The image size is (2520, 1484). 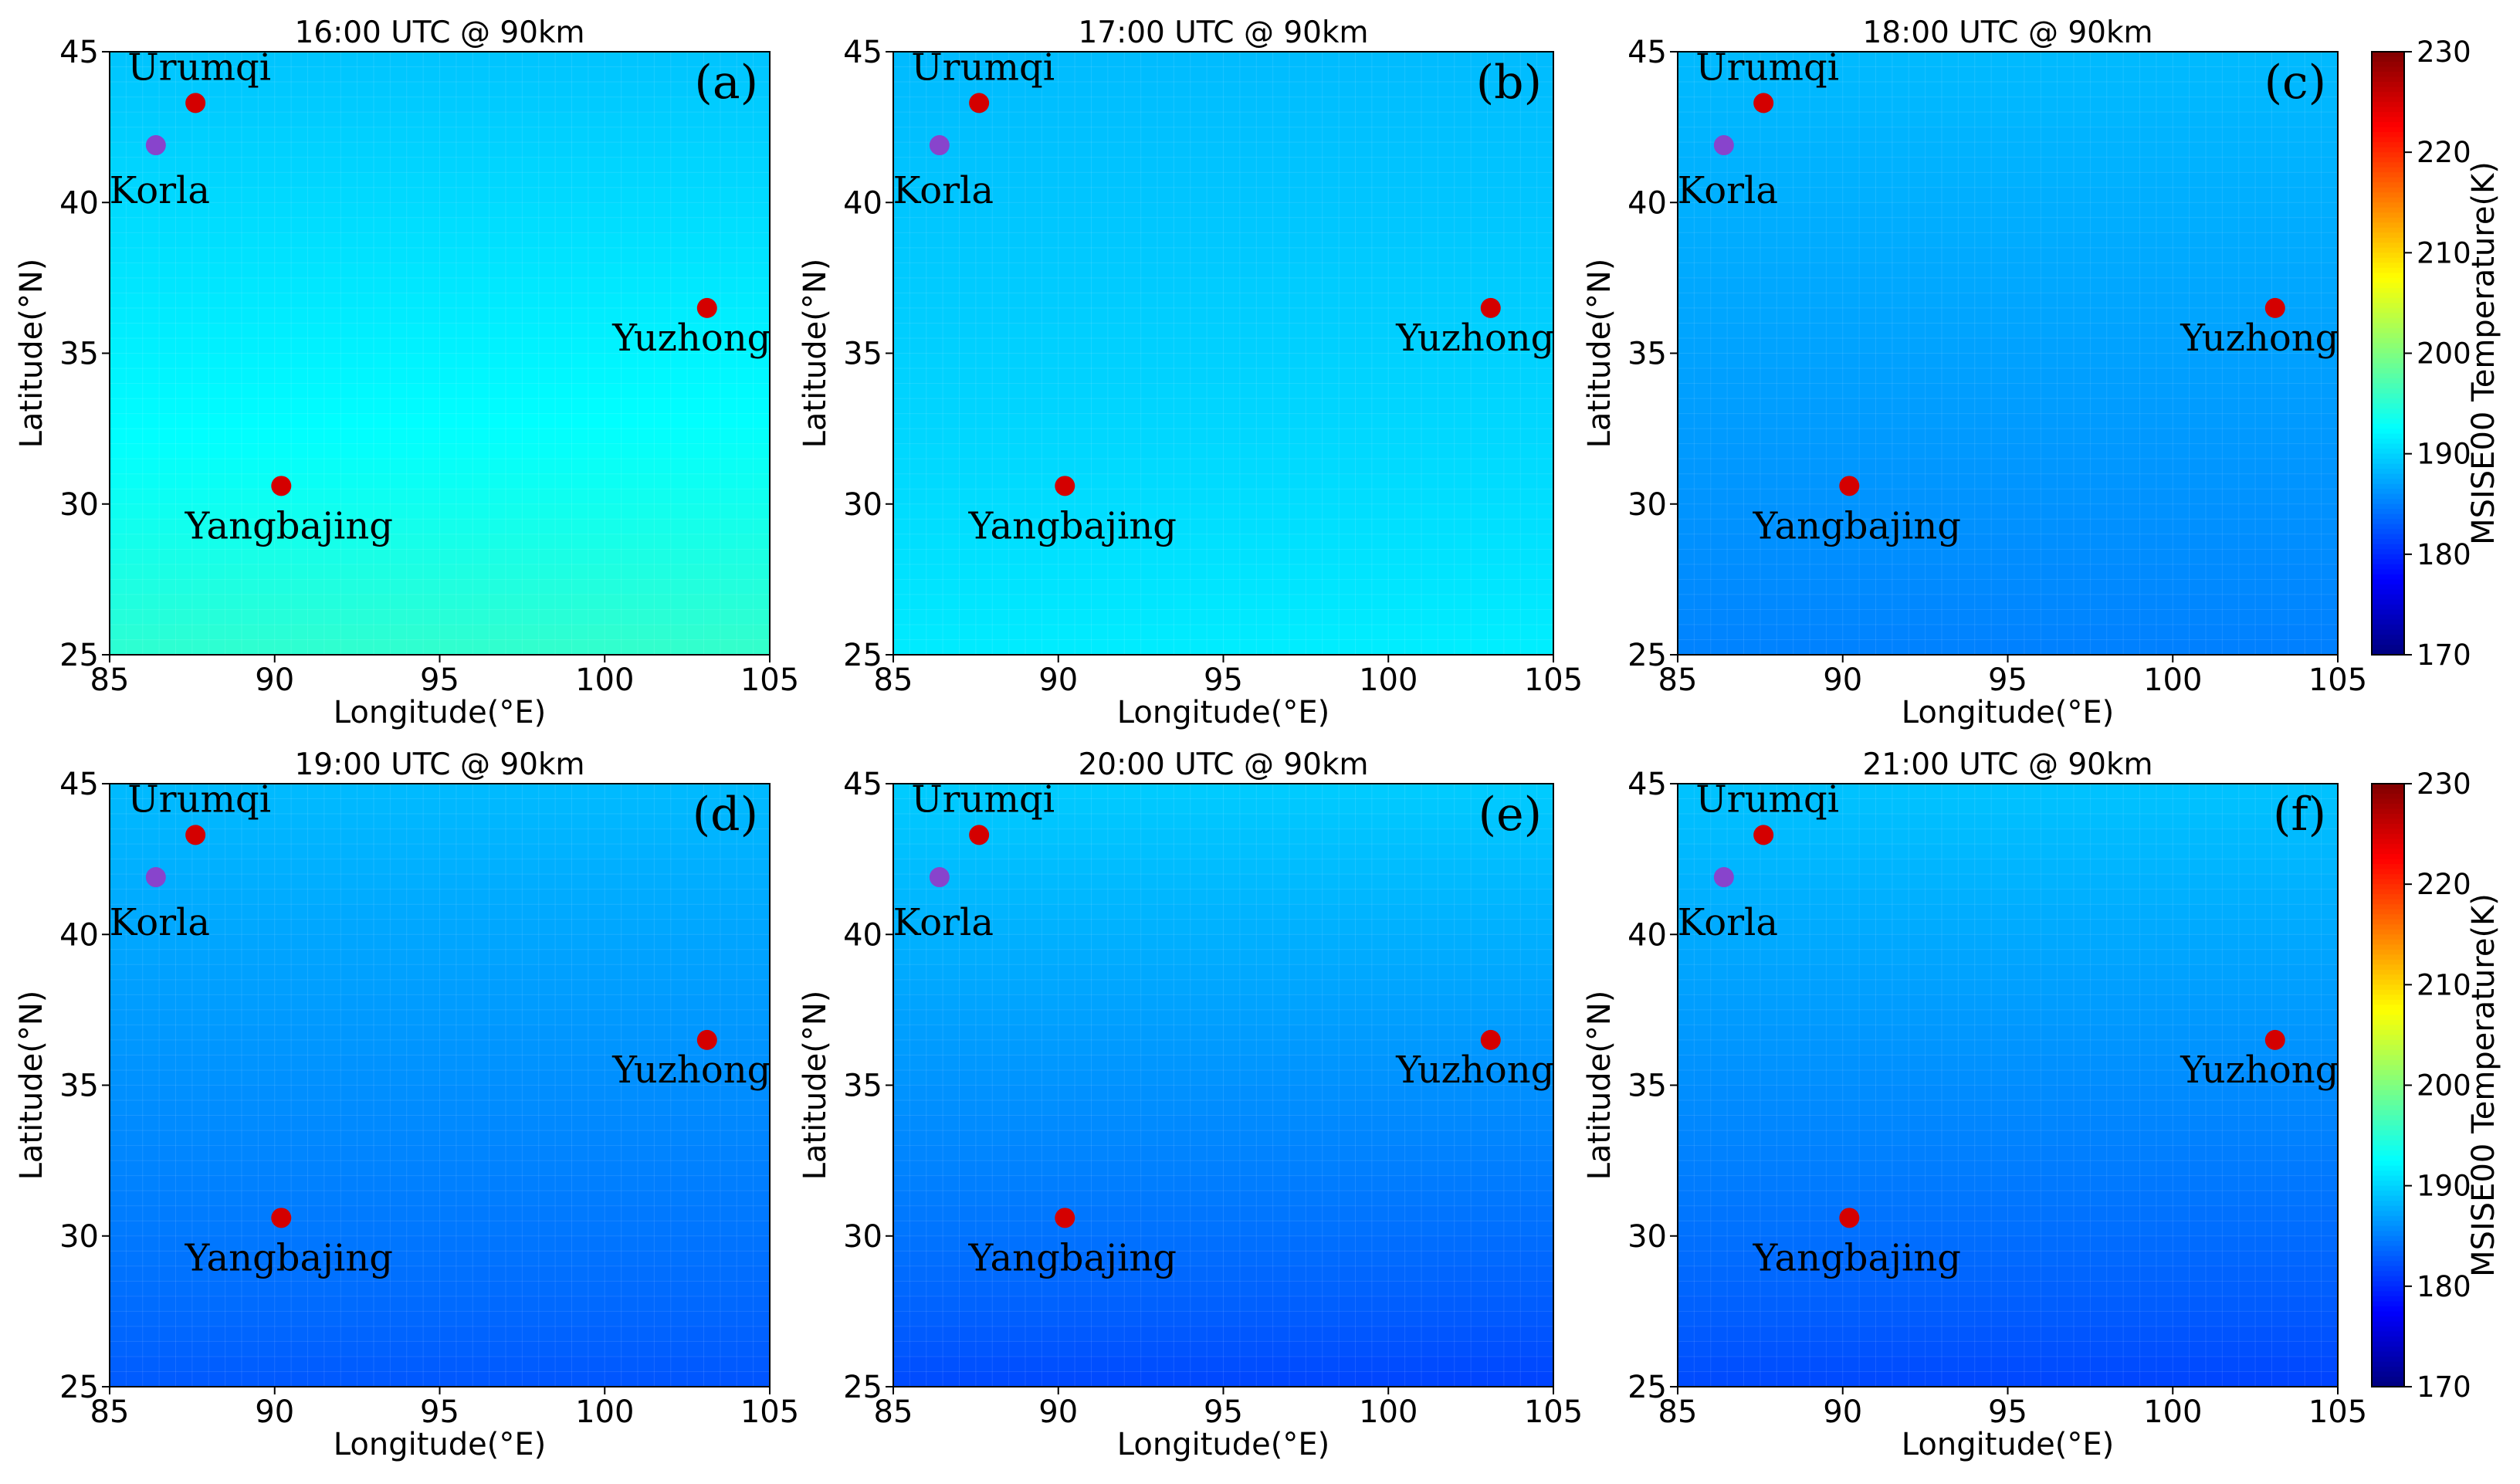 I want to click on x-tick-label: 100, so click(x=605, y=680).